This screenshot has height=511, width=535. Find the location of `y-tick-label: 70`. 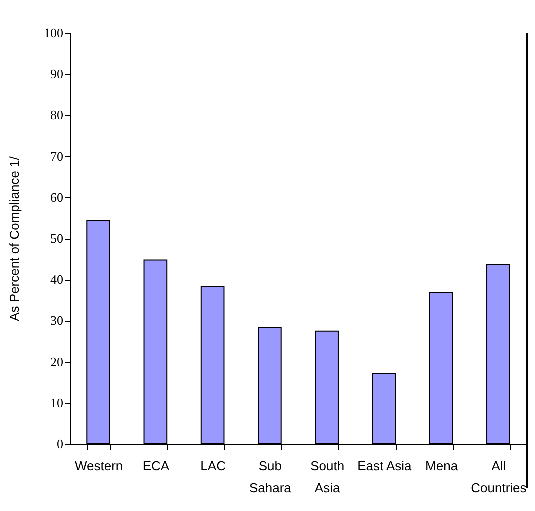

y-tick-label: 70 is located at coordinates (57, 156).